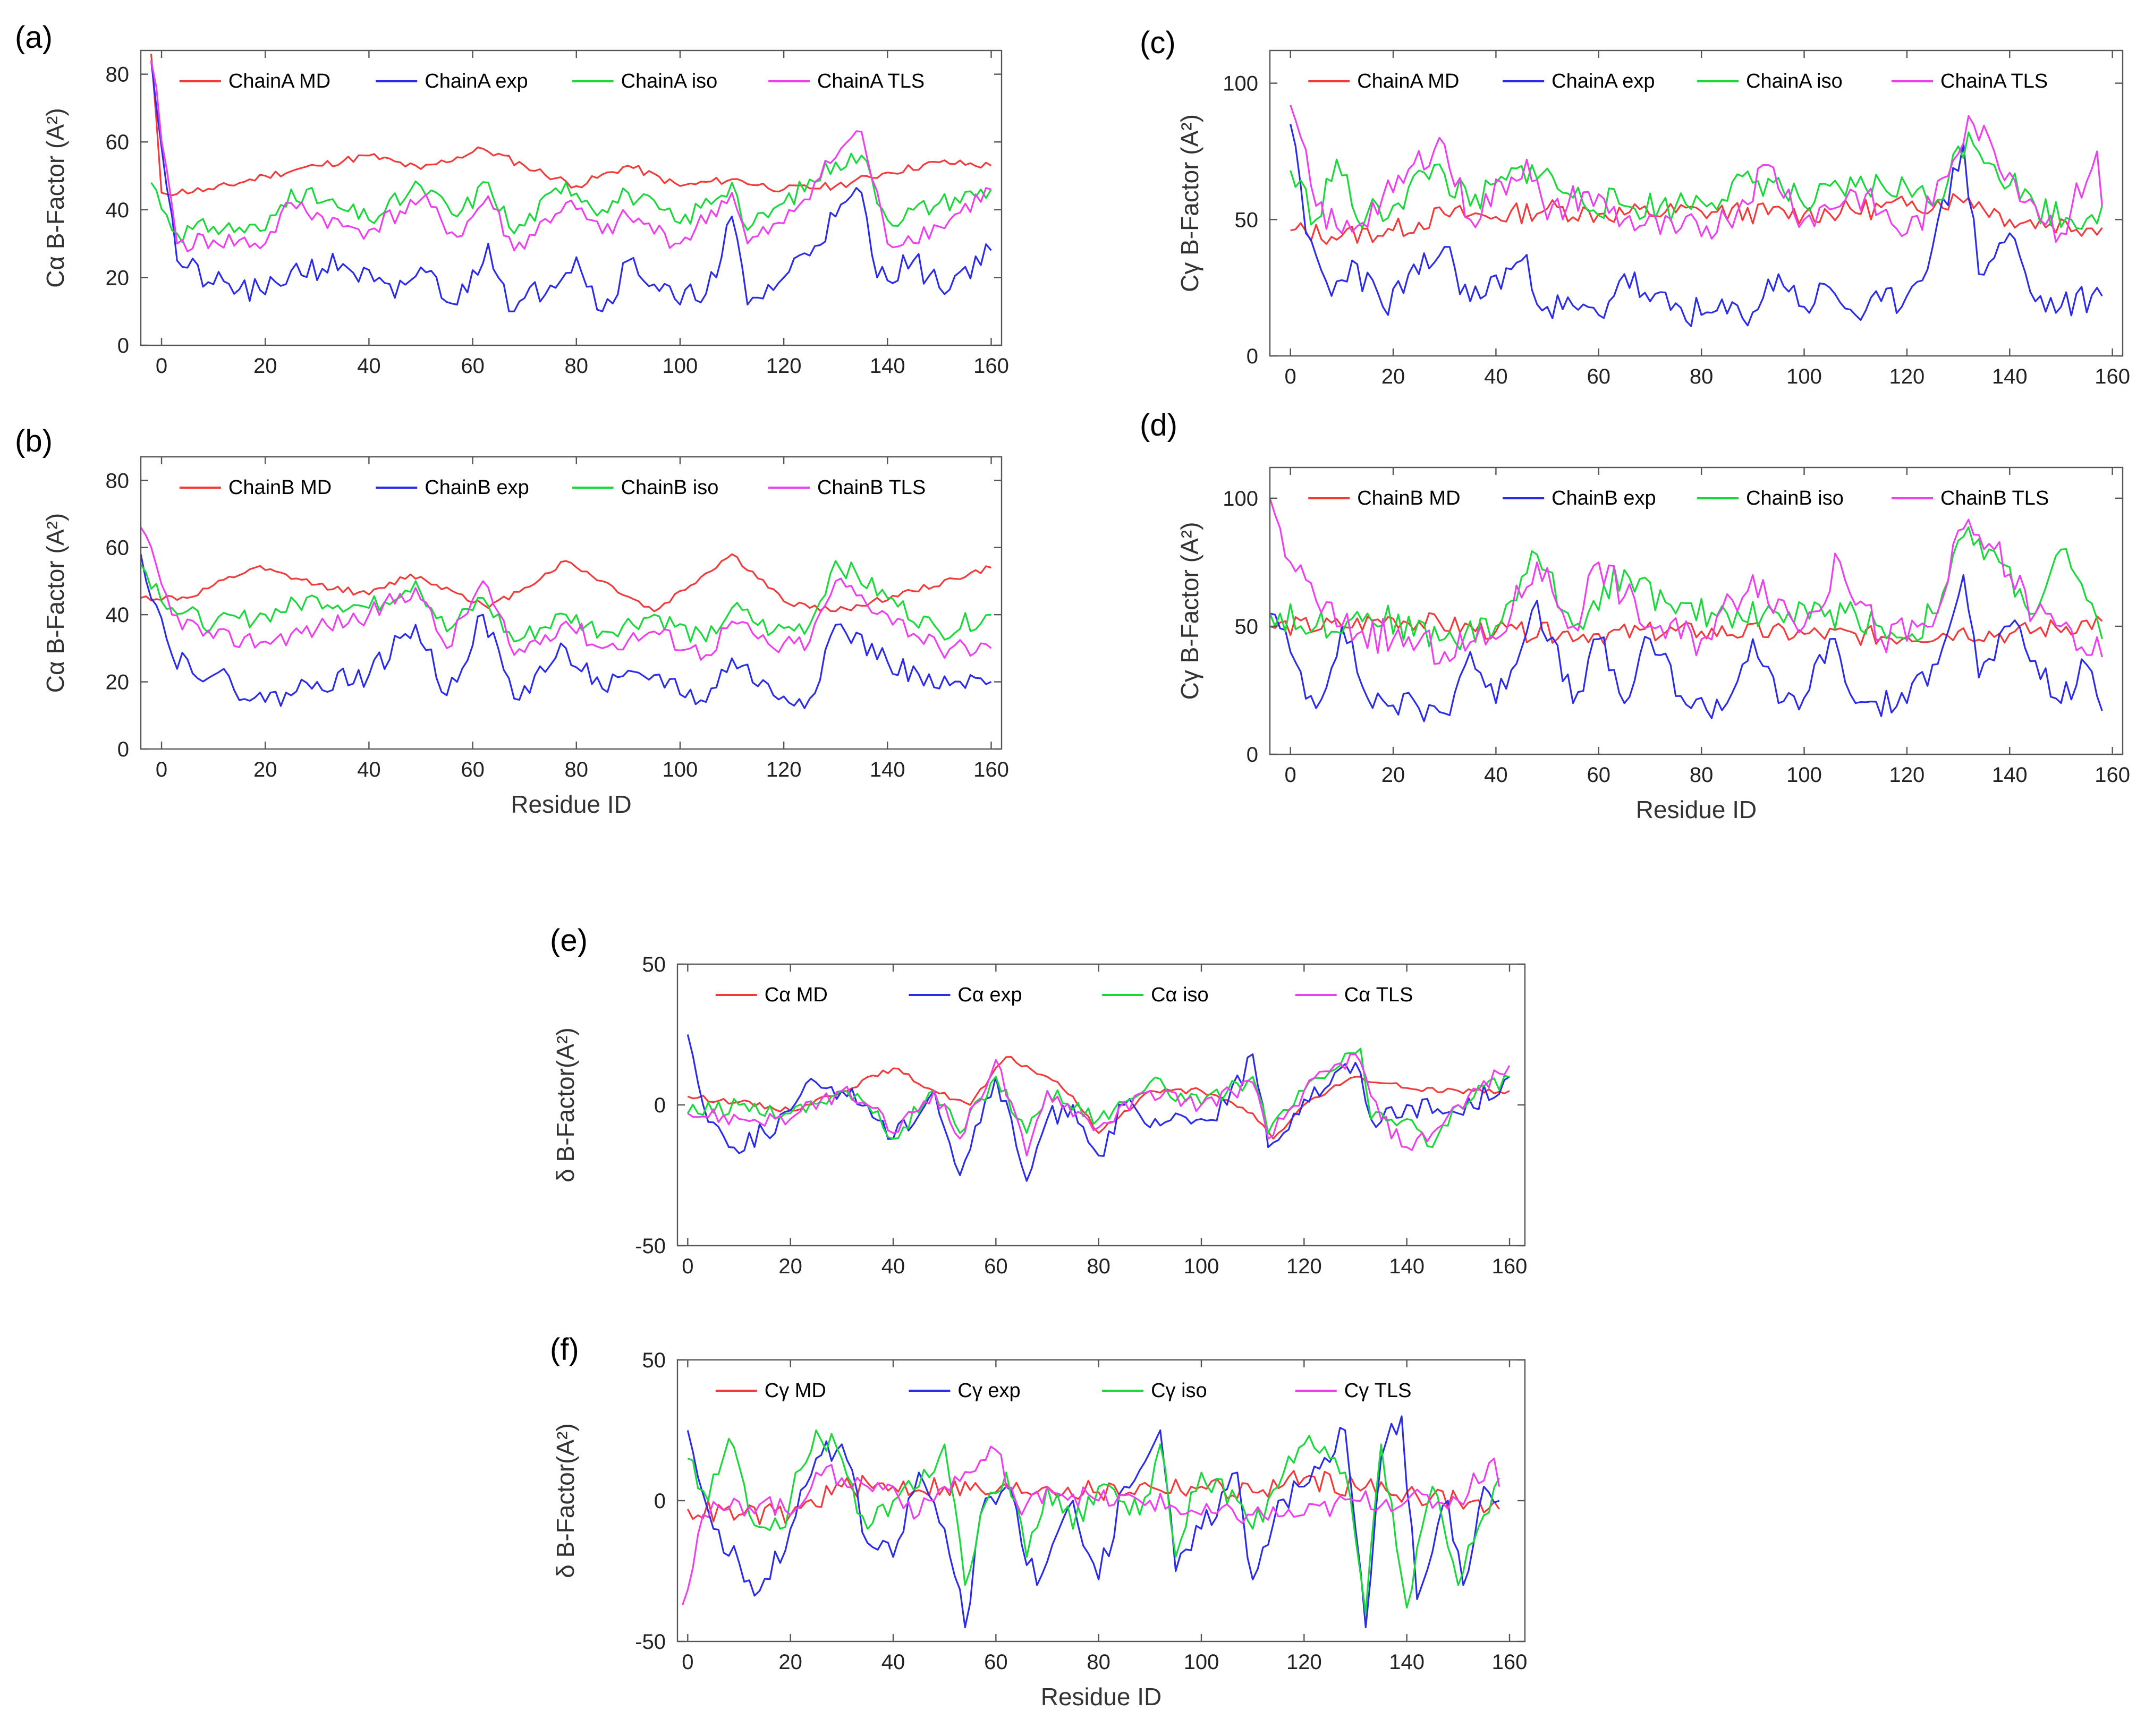 This screenshot has height=1736, width=2145. I want to click on x-tick-label-a: 20, so click(265, 366).